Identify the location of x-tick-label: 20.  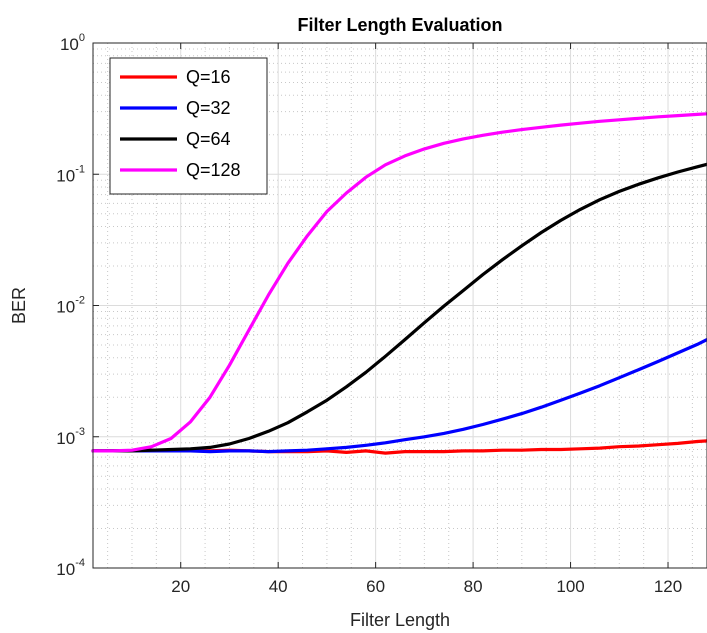
(180, 586).